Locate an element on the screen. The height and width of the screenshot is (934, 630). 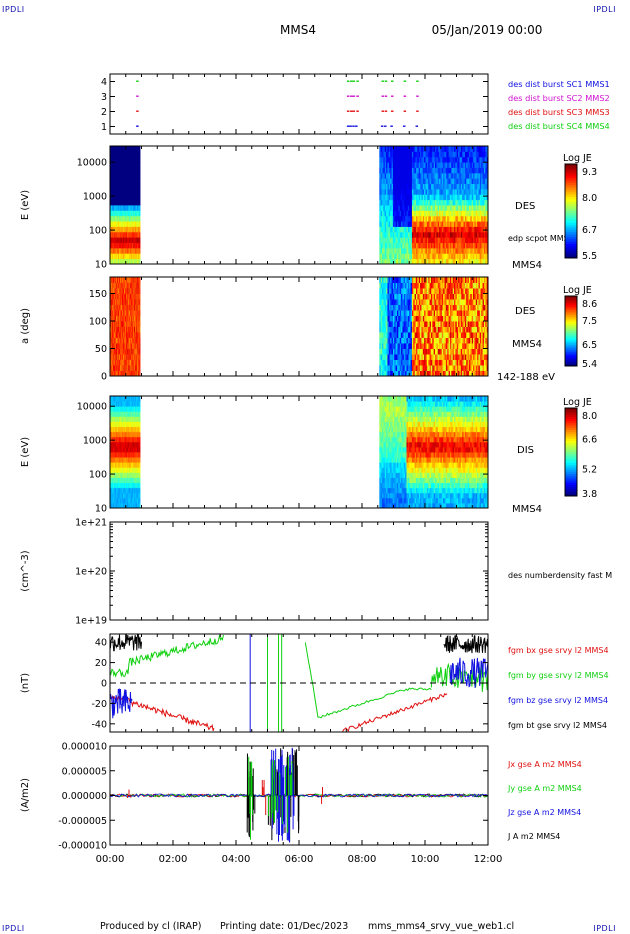
burst-y-tick-label: 2 is located at coordinates (104, 112).